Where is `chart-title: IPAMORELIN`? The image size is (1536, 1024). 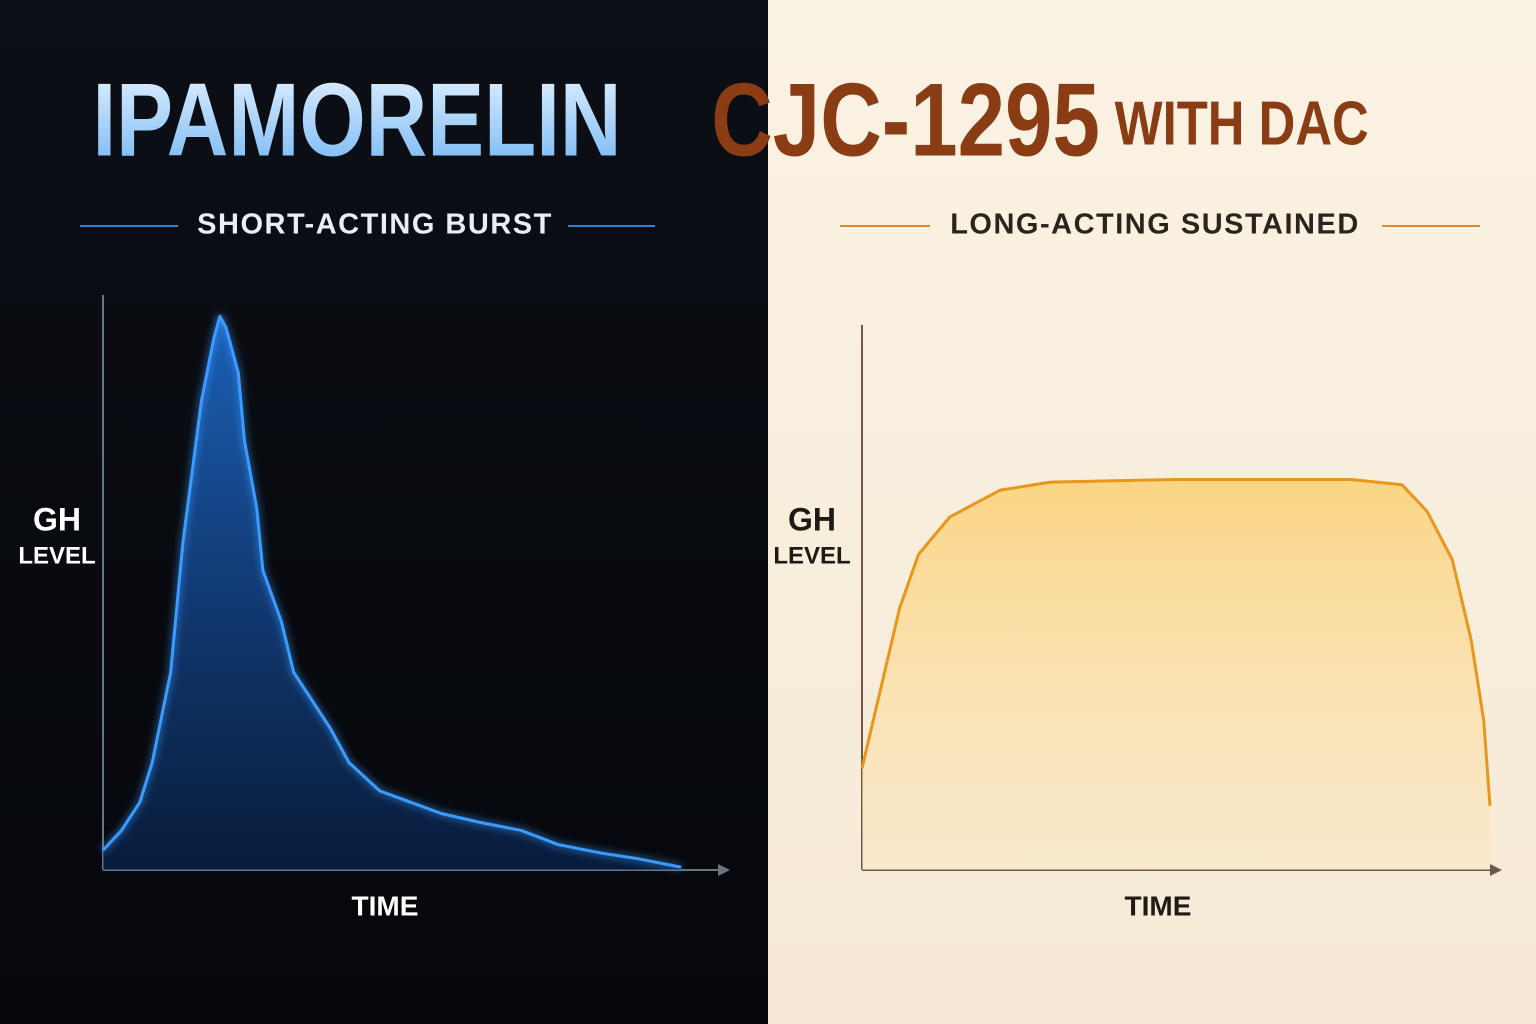
chart-title: IPAMORELIN is located at coordinates (356, 121).